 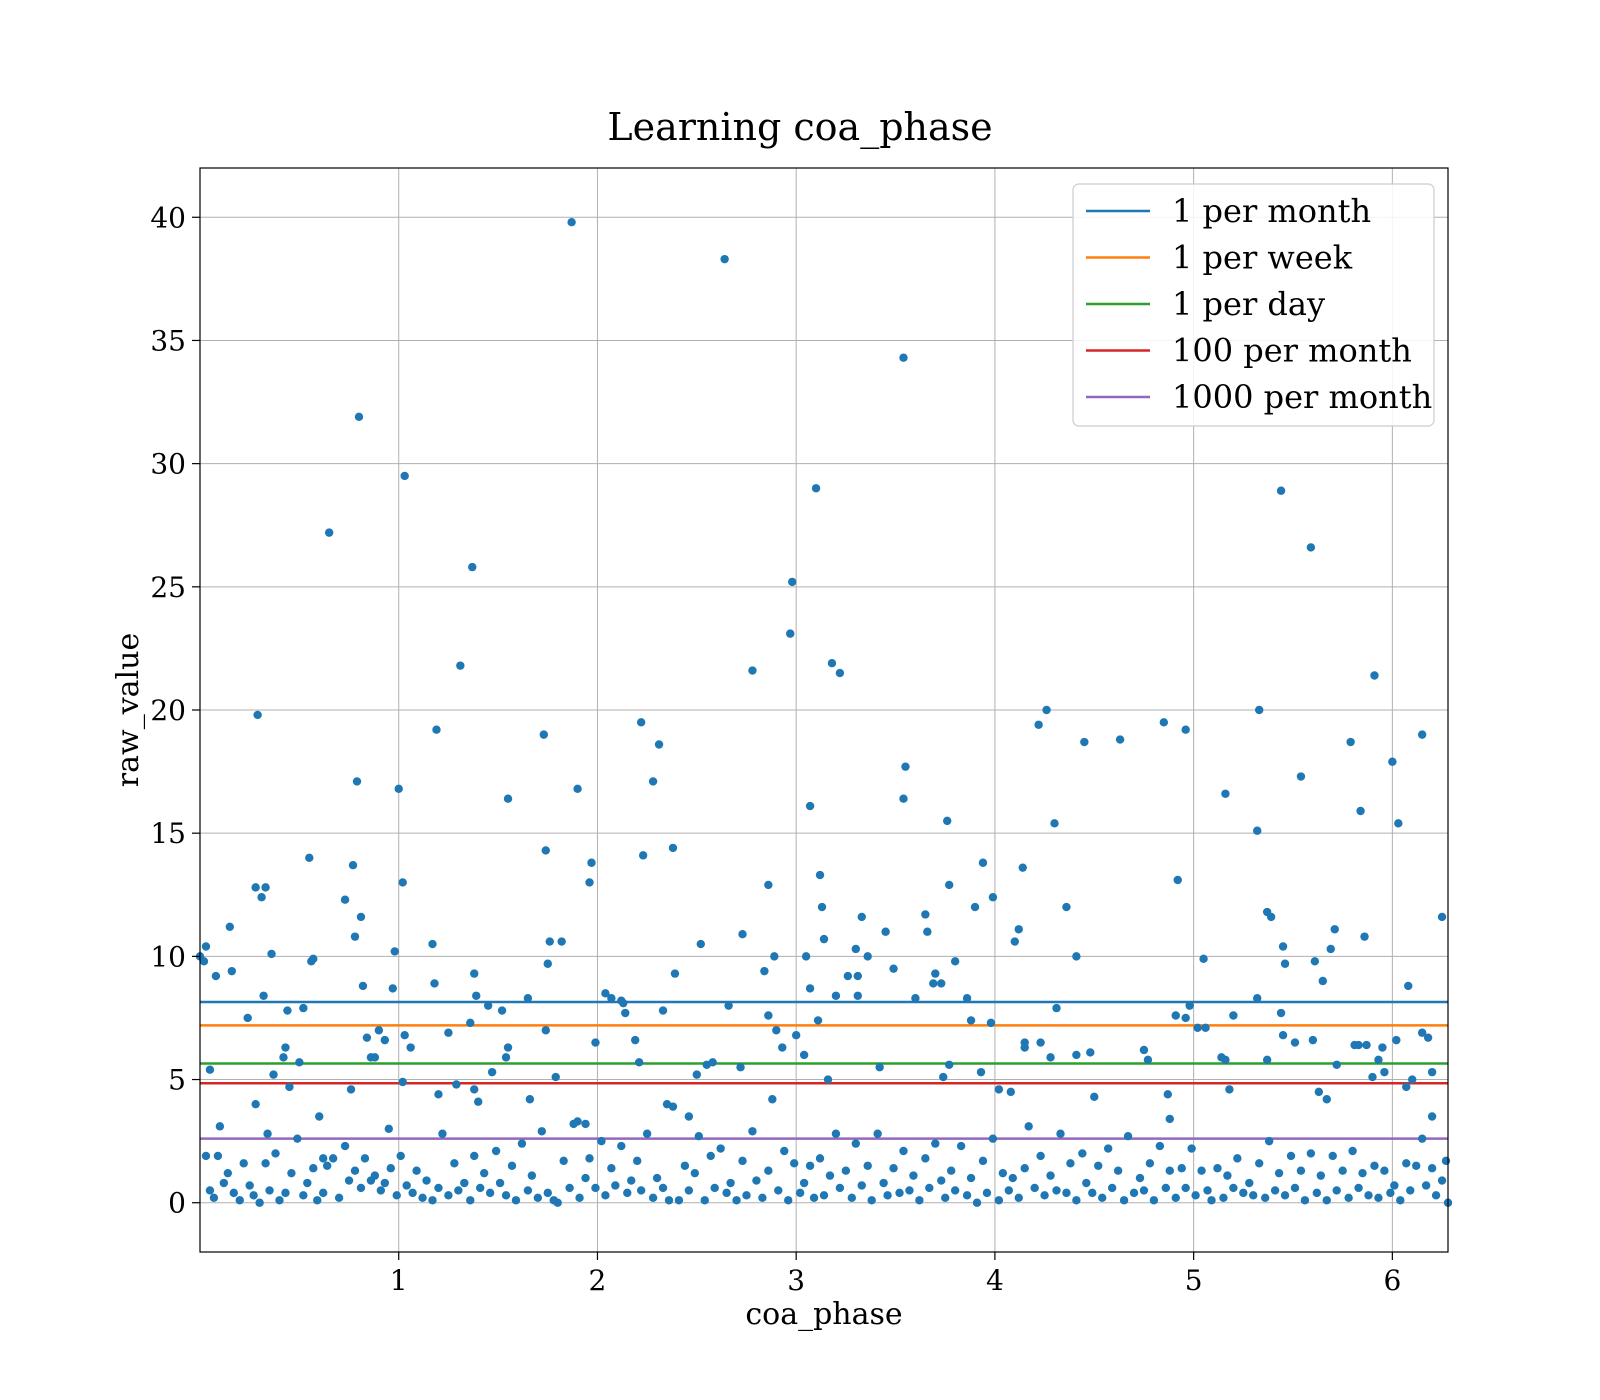 I want to click on reference-lines, so click(x=824, y=1070).